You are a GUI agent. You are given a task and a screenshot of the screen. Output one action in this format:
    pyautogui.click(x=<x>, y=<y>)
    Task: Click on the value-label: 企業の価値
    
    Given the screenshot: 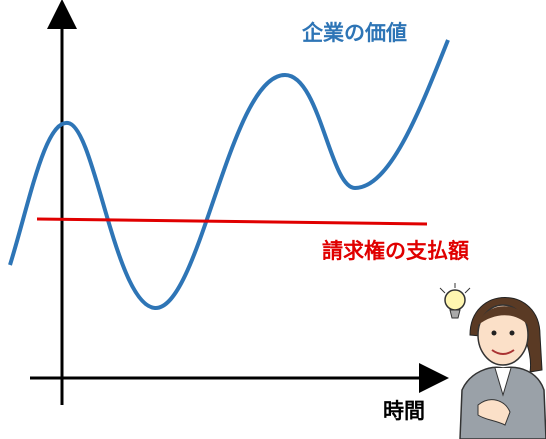 What is the action you would take?
    pyautogui.click(x=354, y=33)
    